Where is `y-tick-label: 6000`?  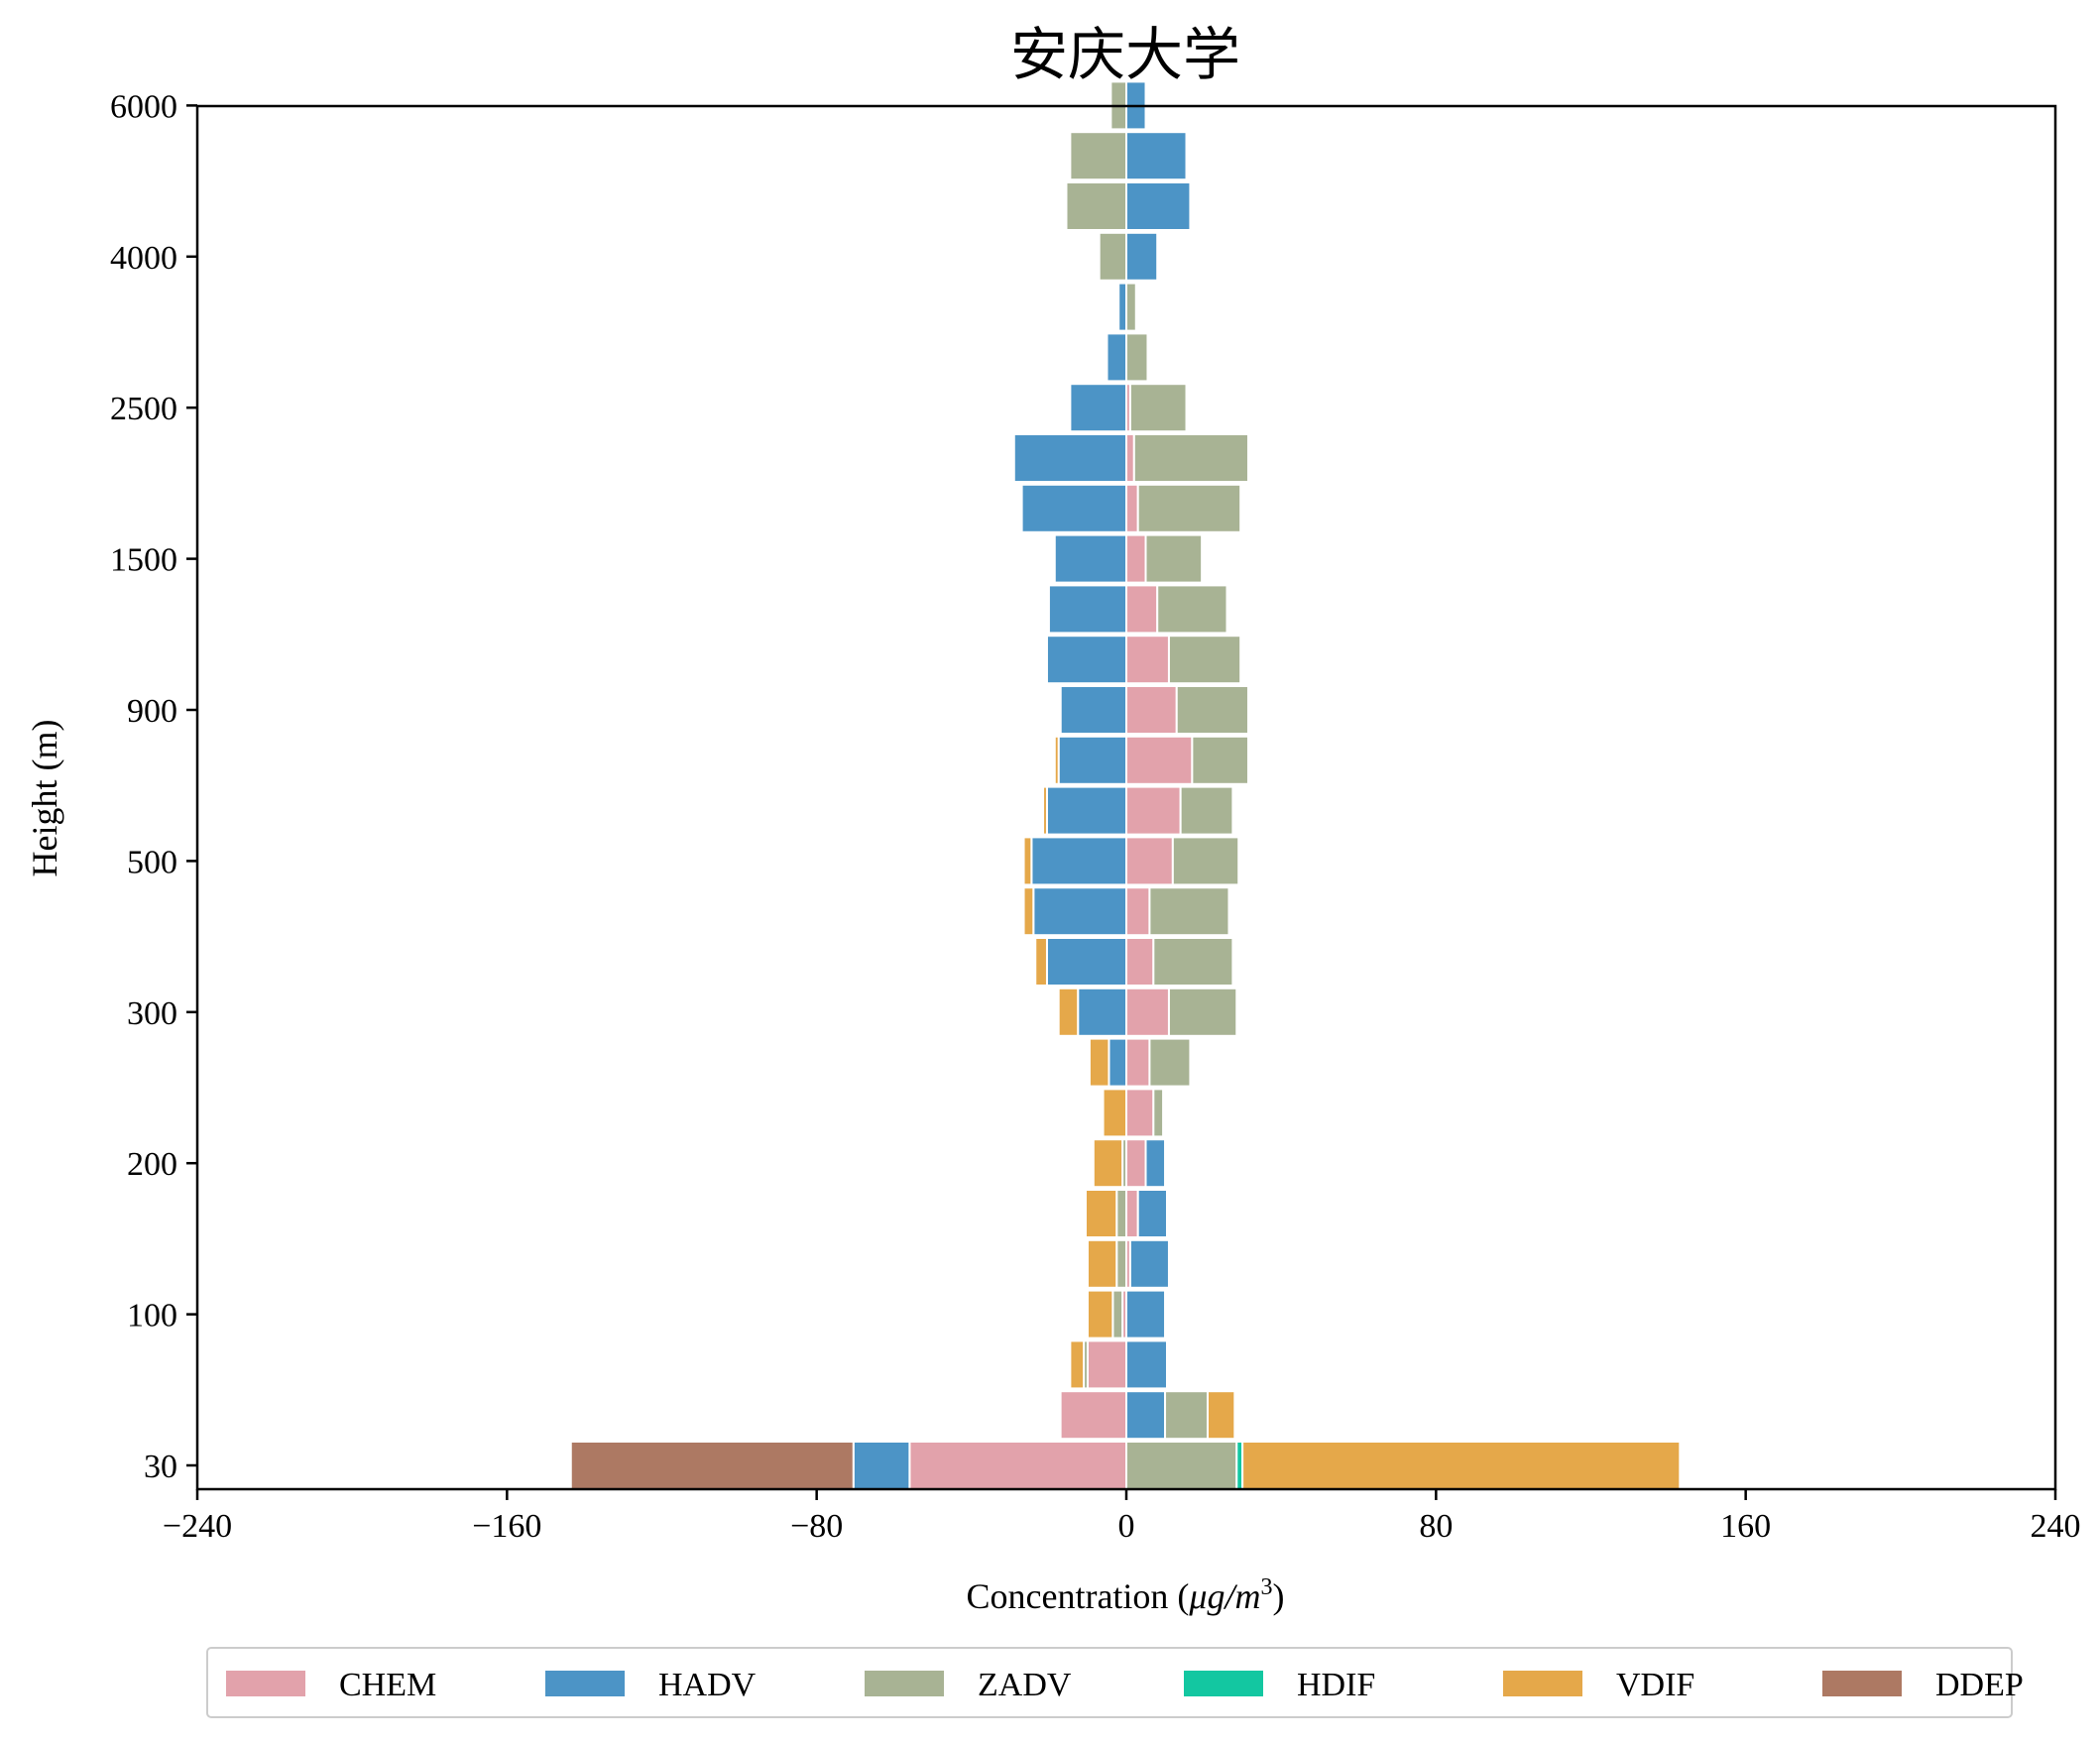
y-tick-label: 6000 is located at coordinates (143, 107).